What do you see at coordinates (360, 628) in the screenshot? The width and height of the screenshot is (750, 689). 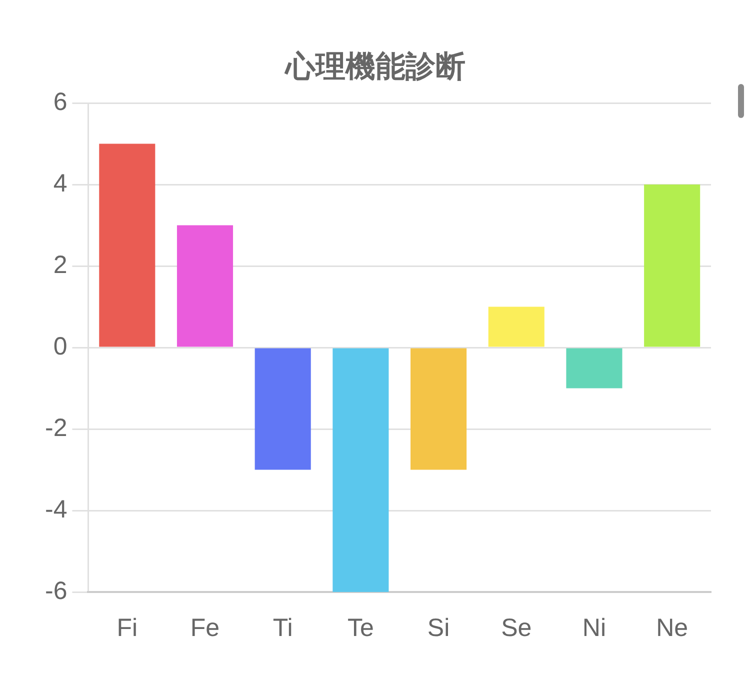 I see `x-tick-label: Te` at bounding box center [360, 628].